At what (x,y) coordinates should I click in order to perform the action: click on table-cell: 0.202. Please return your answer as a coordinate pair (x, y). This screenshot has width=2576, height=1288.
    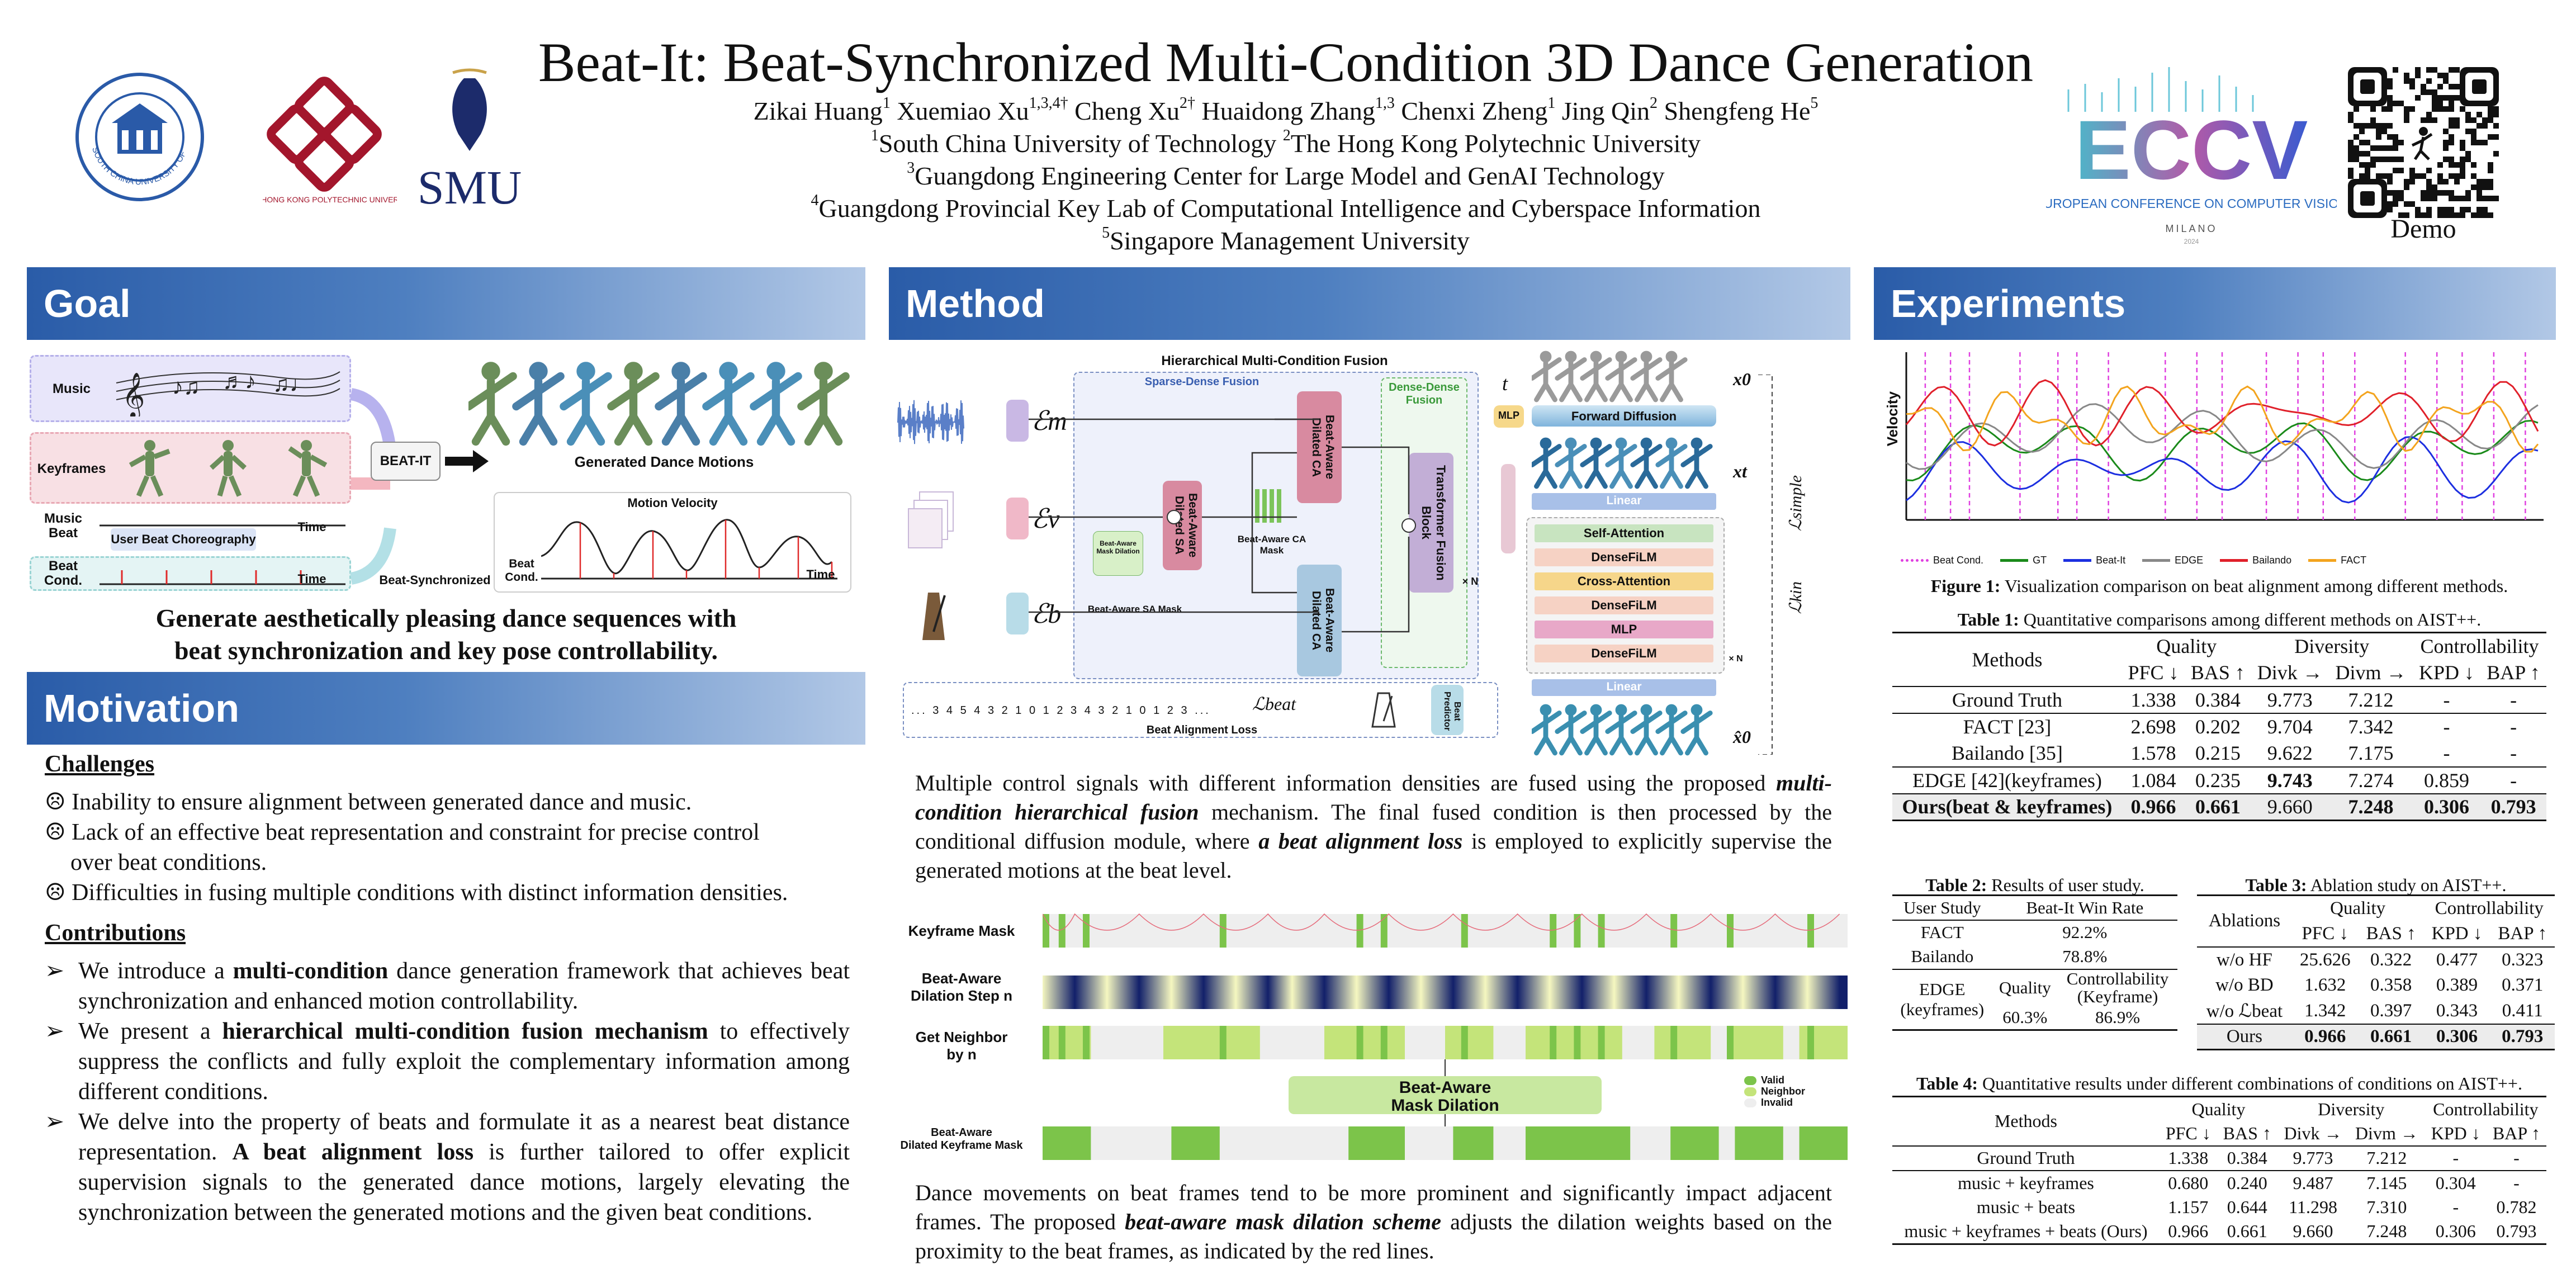
    Looking at the image, I should click on (2218, 727).